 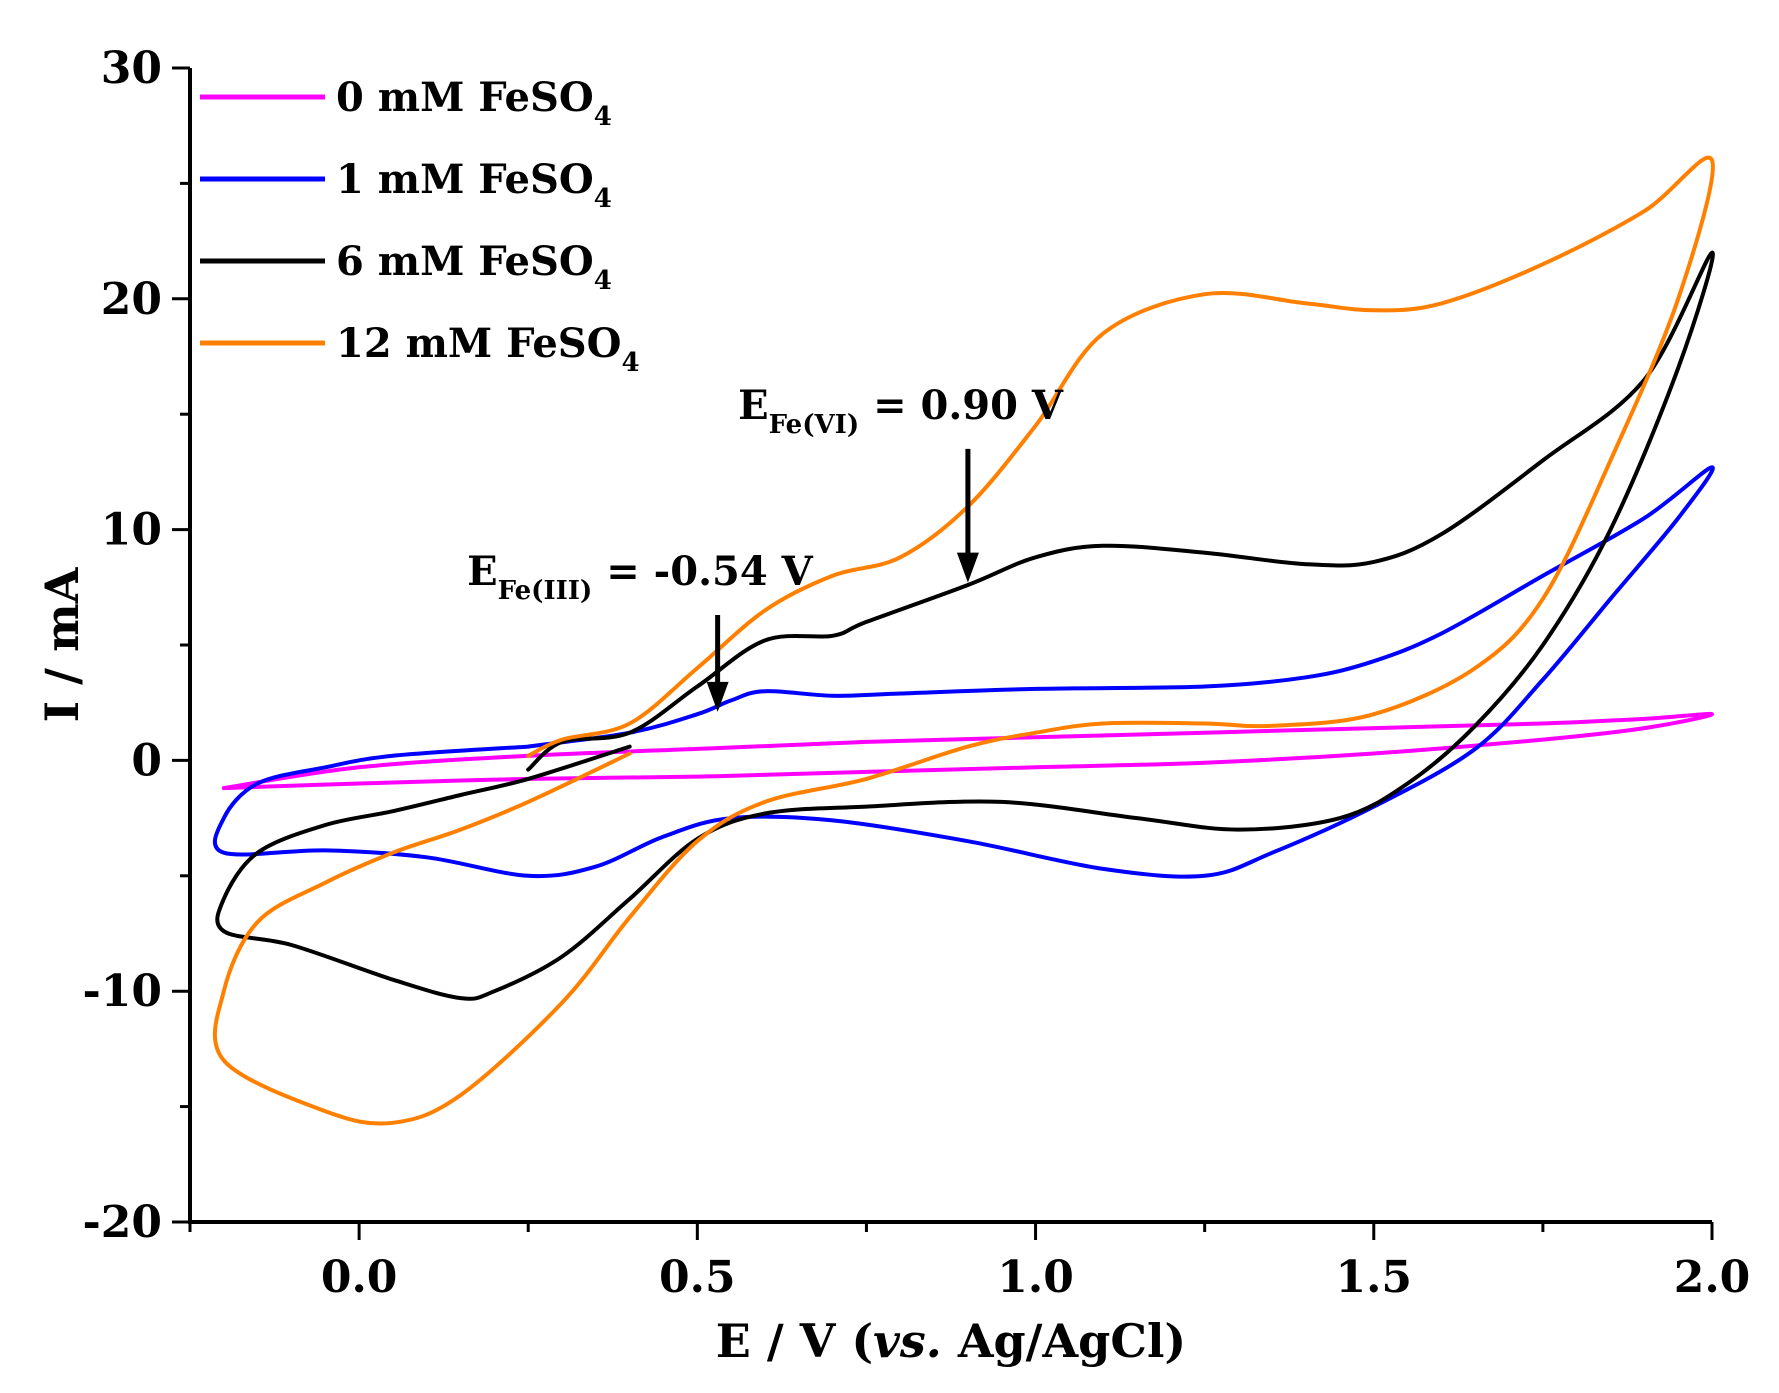 What do you see at coordinates (702, 571) in the screenshot?
I see `annotation-label-post: = -0.54 V` at bounding box center [702, 571].